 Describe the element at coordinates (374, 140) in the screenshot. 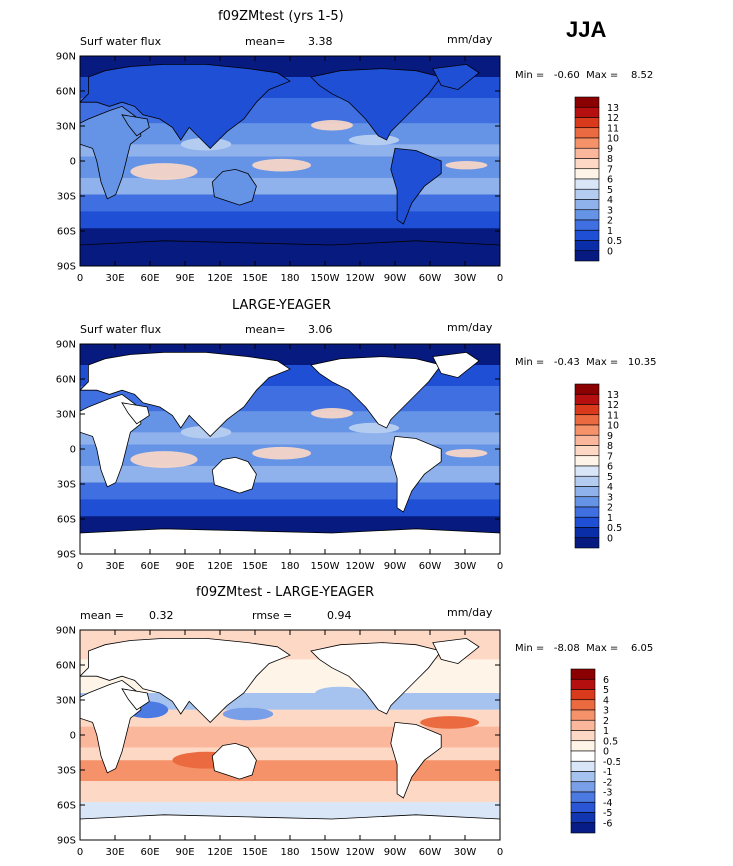

I see `flux-patch` at that location.